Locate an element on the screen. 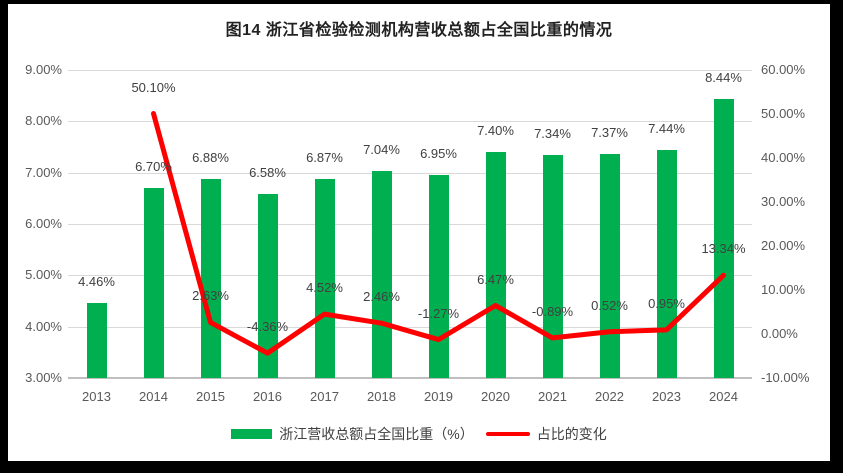 This screenshot has height=473, width=843. legend-item-line-series: 占比的变化 is located at coordinates (546, 434).